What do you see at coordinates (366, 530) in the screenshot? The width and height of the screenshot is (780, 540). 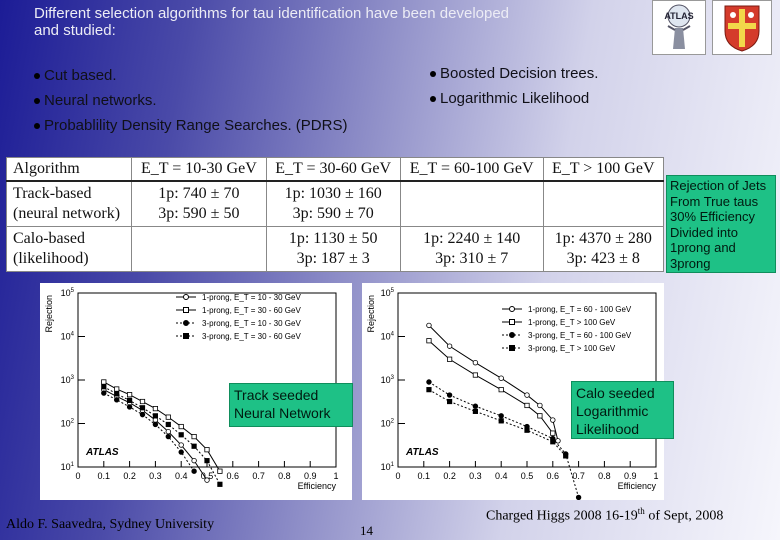 I see `page-number: 14` at bounding box center [366, 530].